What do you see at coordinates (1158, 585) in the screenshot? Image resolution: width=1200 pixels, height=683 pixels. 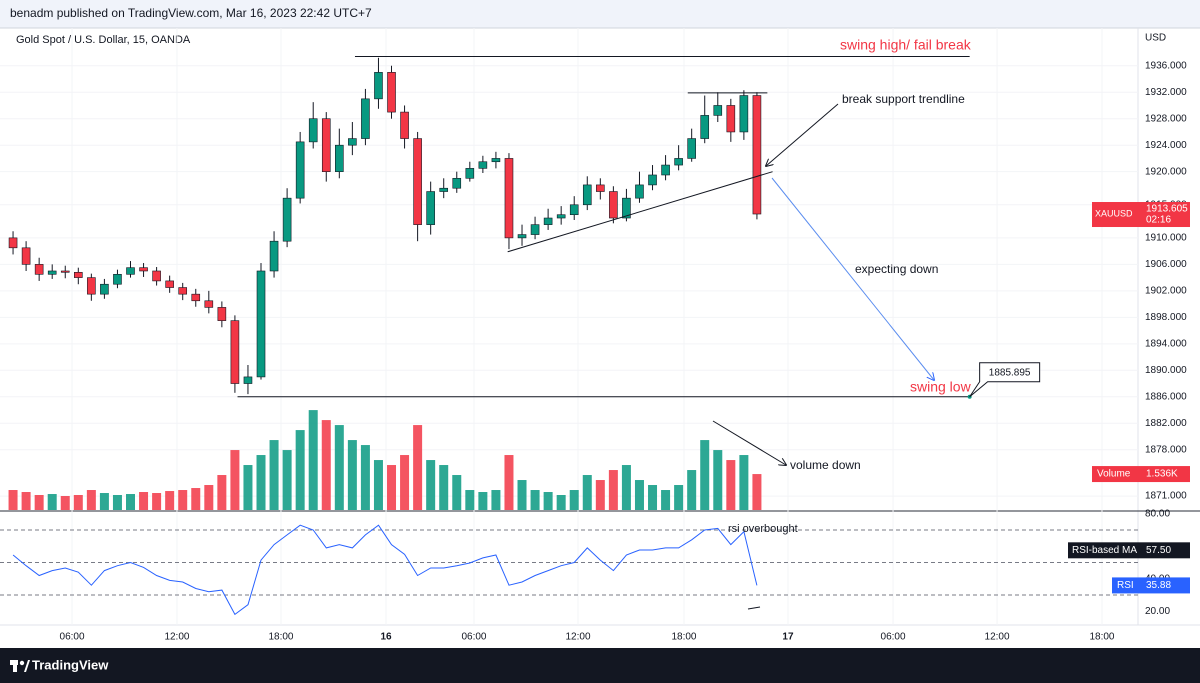 I see `rsi-tag-label: 35.88` at bounding box center [1158, 585].